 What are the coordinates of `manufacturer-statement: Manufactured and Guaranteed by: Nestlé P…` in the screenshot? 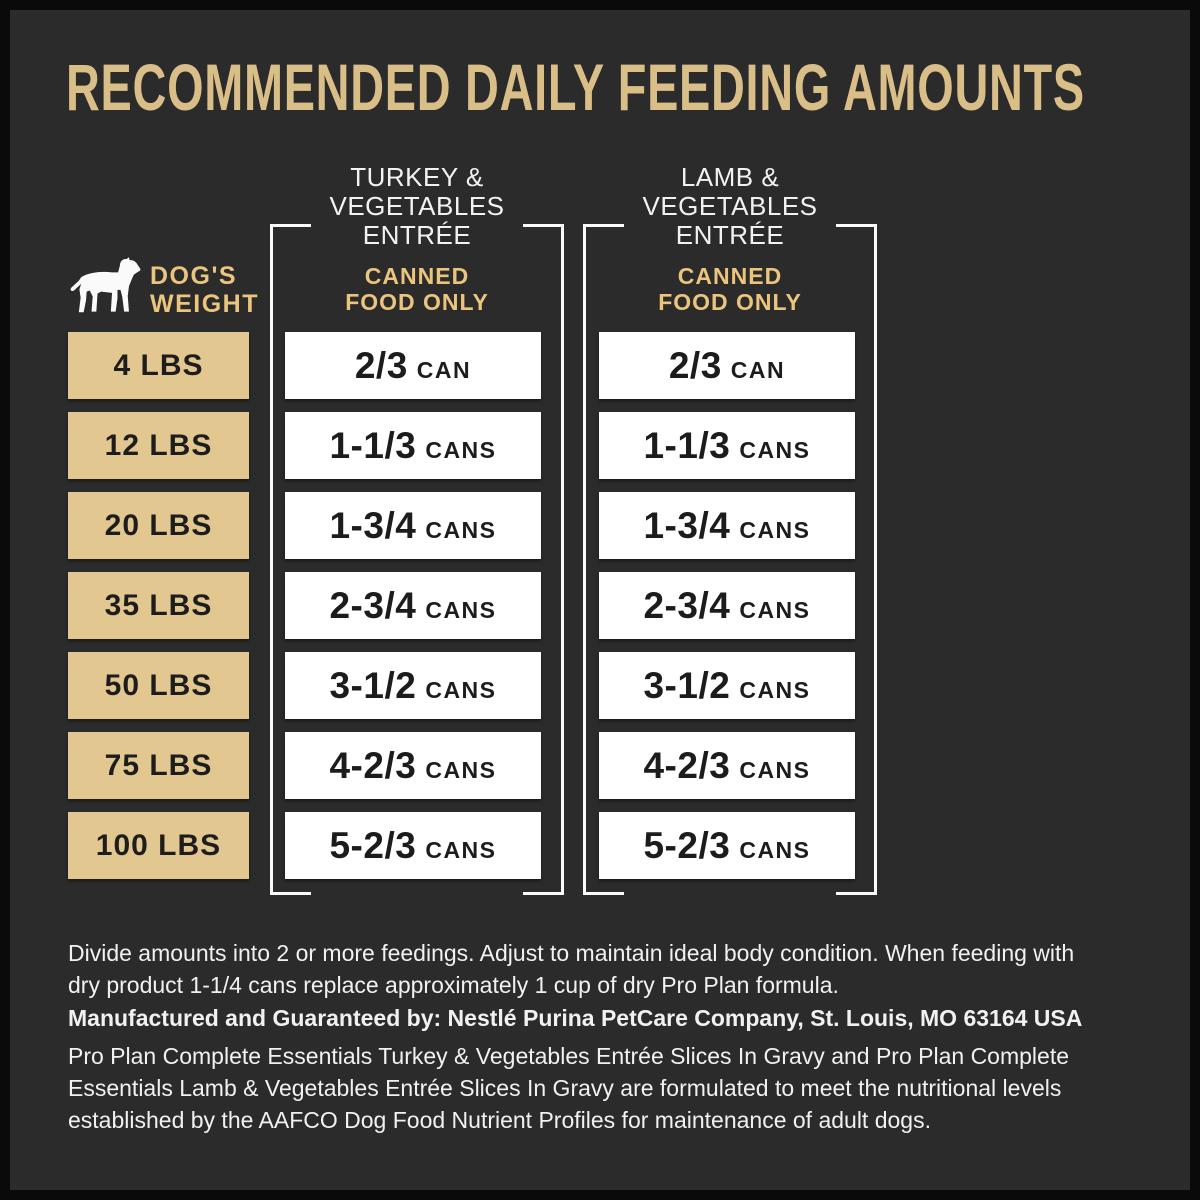 It's located at (601, 1018).